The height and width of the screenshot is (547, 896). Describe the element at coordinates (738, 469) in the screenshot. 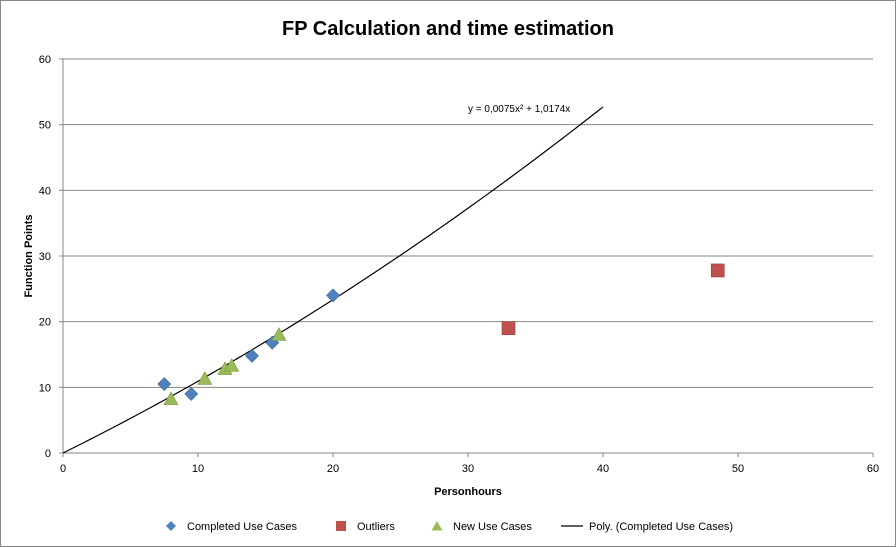

I see `x-tick-label: 50` at that location.